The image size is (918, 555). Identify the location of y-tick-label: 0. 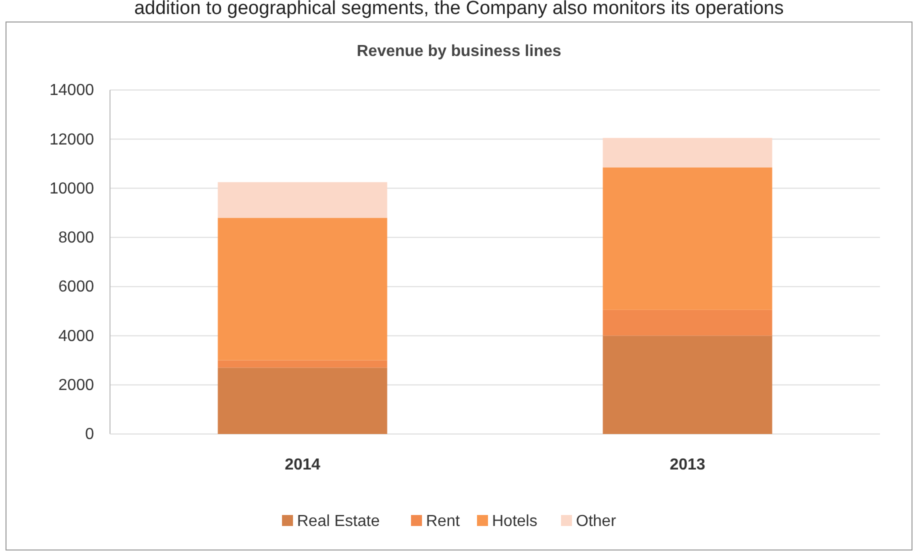
(89, 435).